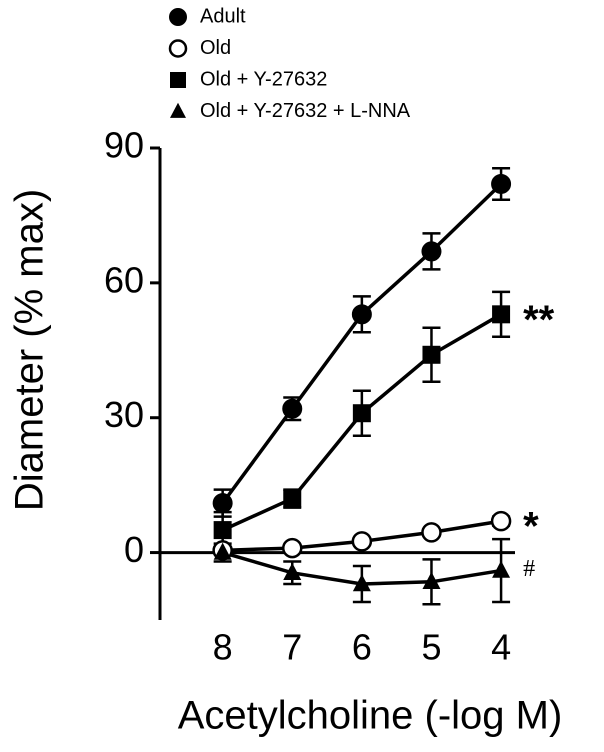 Image resolution: width=604 pixels, height=752 pixels. I want to click on legend-label: Old, so click(215, 48).